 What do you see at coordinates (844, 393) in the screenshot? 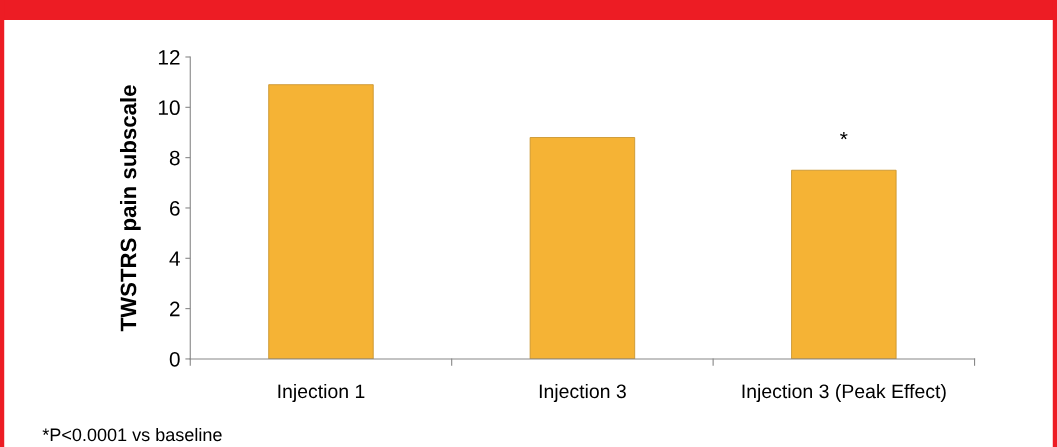
I see `x-tick-label: Injection 3 (Peak Effect)` at bounding box center [844, 393].